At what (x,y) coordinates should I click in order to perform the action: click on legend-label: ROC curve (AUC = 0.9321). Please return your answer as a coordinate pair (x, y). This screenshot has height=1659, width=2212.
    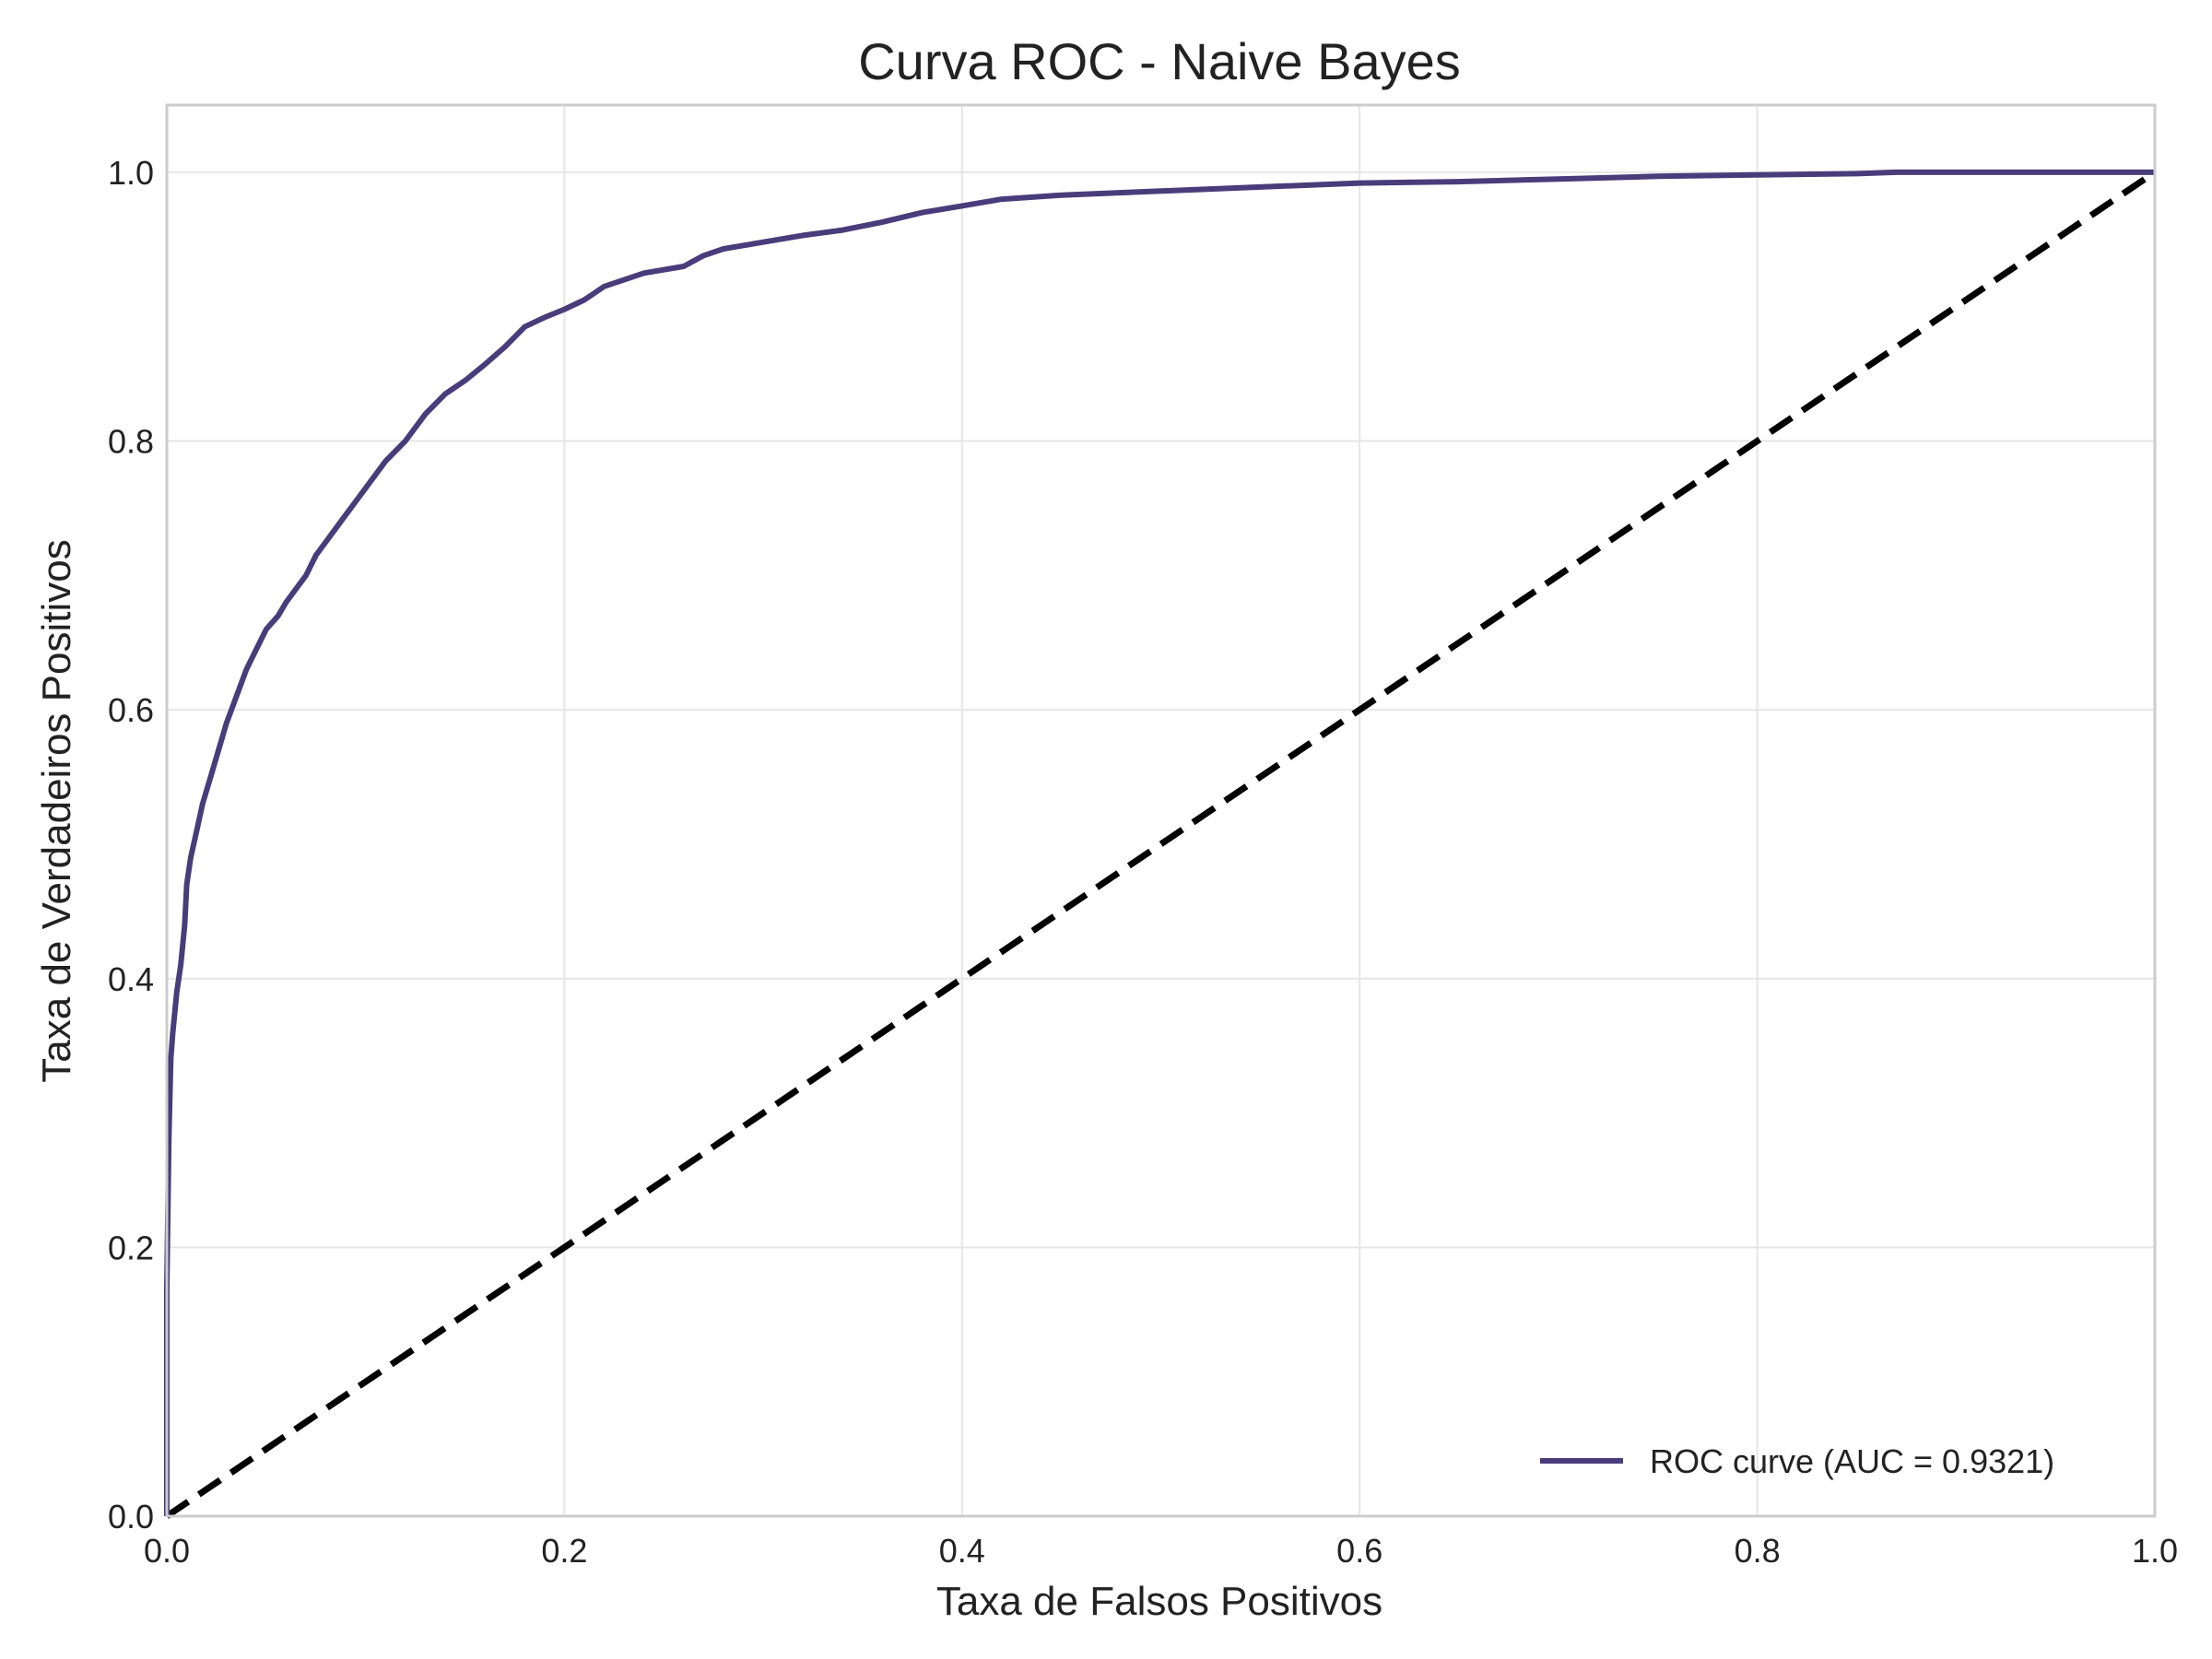
    Looking at the image, I should click on (1852, 1461).